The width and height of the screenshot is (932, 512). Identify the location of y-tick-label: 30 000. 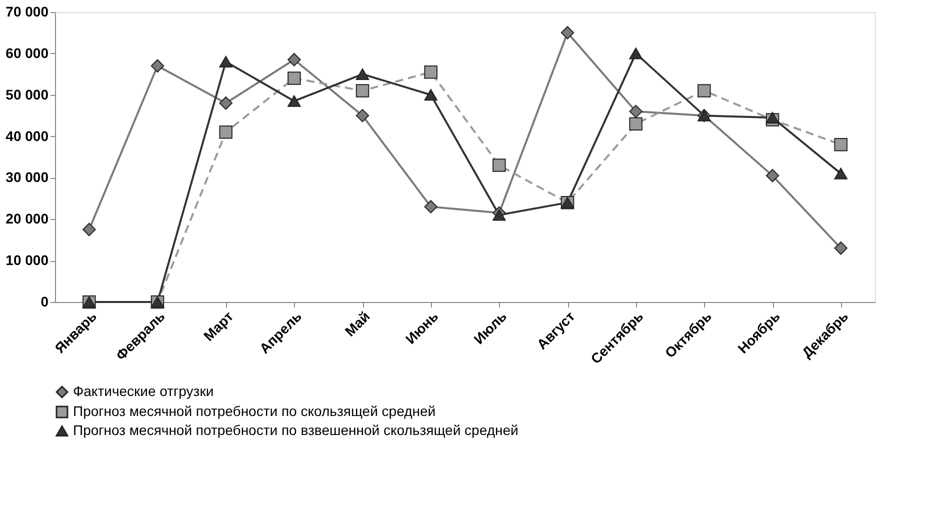
(27, 177).